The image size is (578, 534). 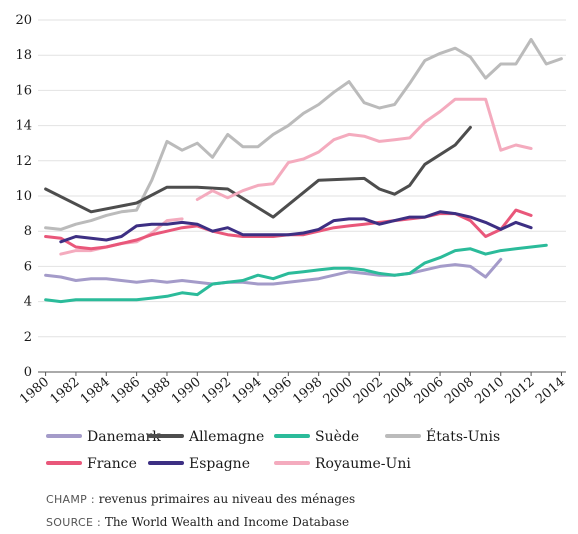 What do you see at coordinates (364, 149) in the screenshot?
I see `series-line-royaume-uni` at bounding box center [364, 149].